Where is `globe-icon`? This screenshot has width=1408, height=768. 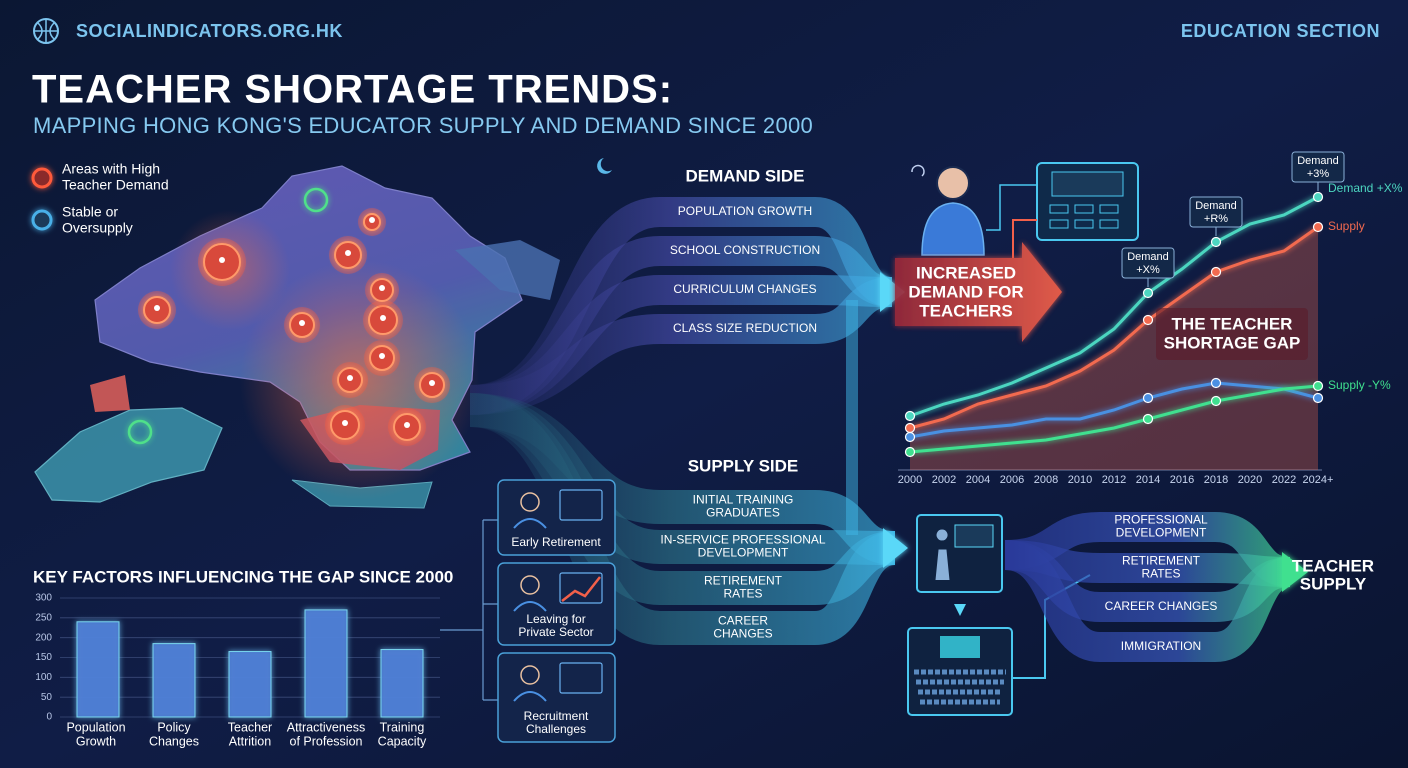
globe-icon is located at coordinates (46, 31).